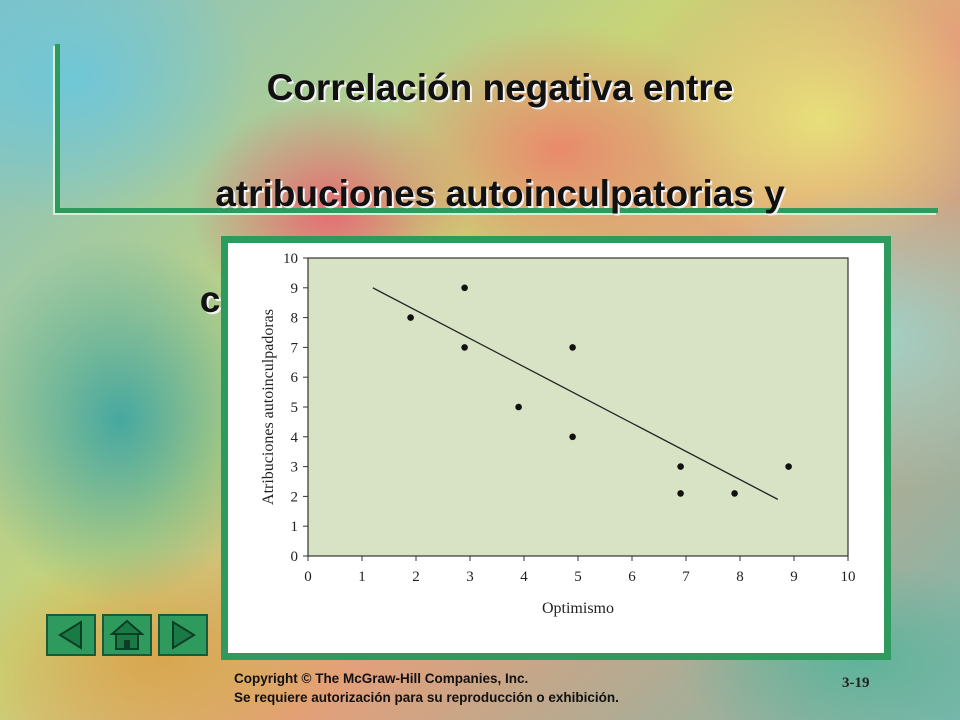 The height and width of the screenshot is (720, 960). What do you see at coordinates (362, 577) in the screenshot?
I see `x-tick-label: 1` at bounding box center [362, 577].